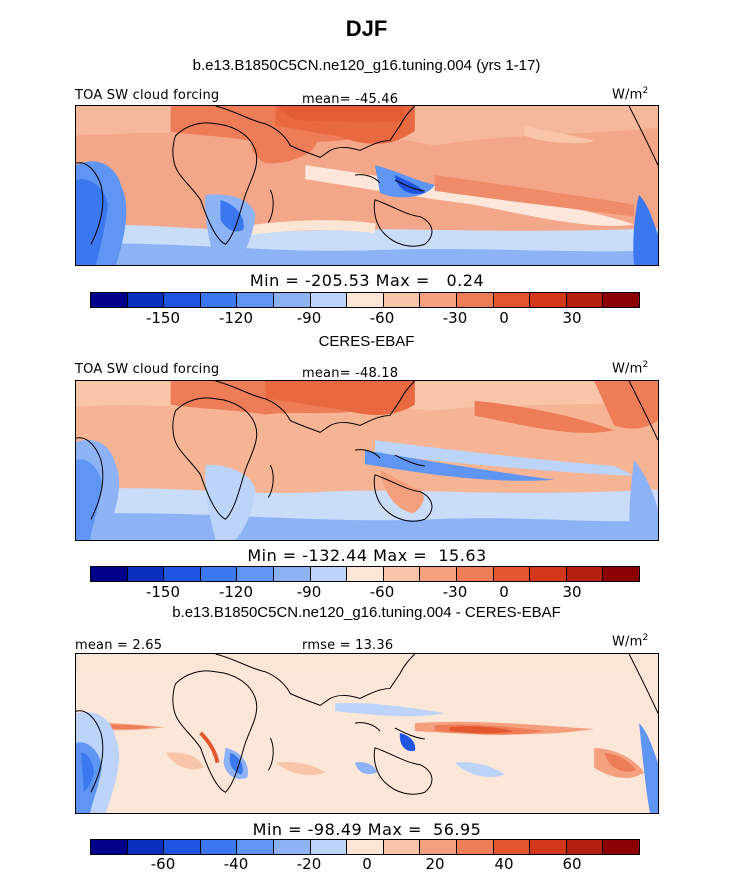 This screenshot has width=733, height=877. Describe the element at coordinates (366, 341) in the screenshot. I see `panel-2-heading: CERES-EBAF` at that location.